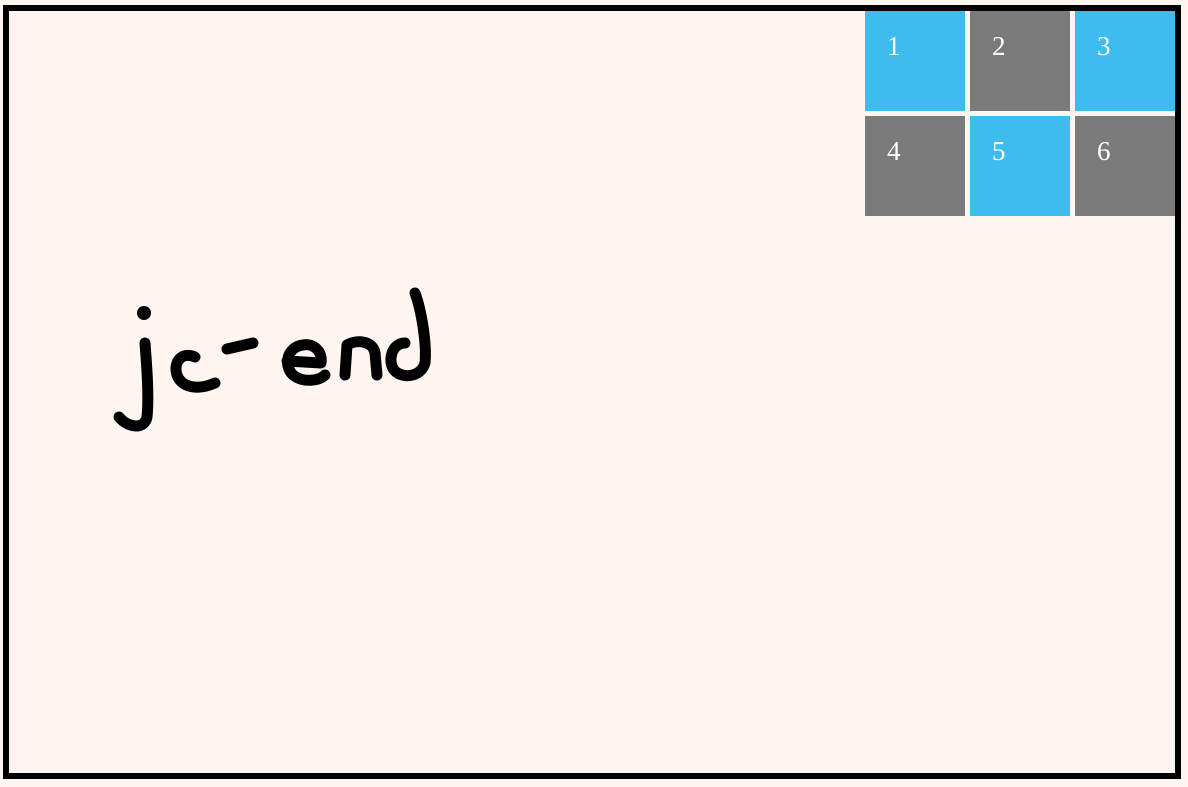 Image resolution: width=1188 pixels, height=787 pixels. I want to click on grid-item-5: 5, so click(1020, 166).